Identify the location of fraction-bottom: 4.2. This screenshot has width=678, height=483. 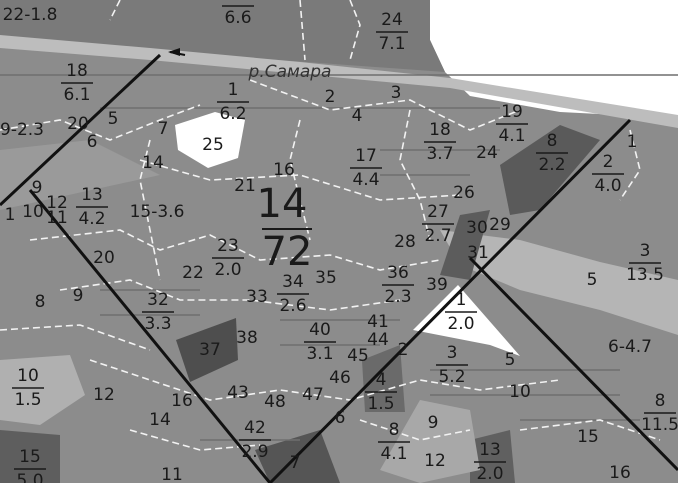
(91, 219).